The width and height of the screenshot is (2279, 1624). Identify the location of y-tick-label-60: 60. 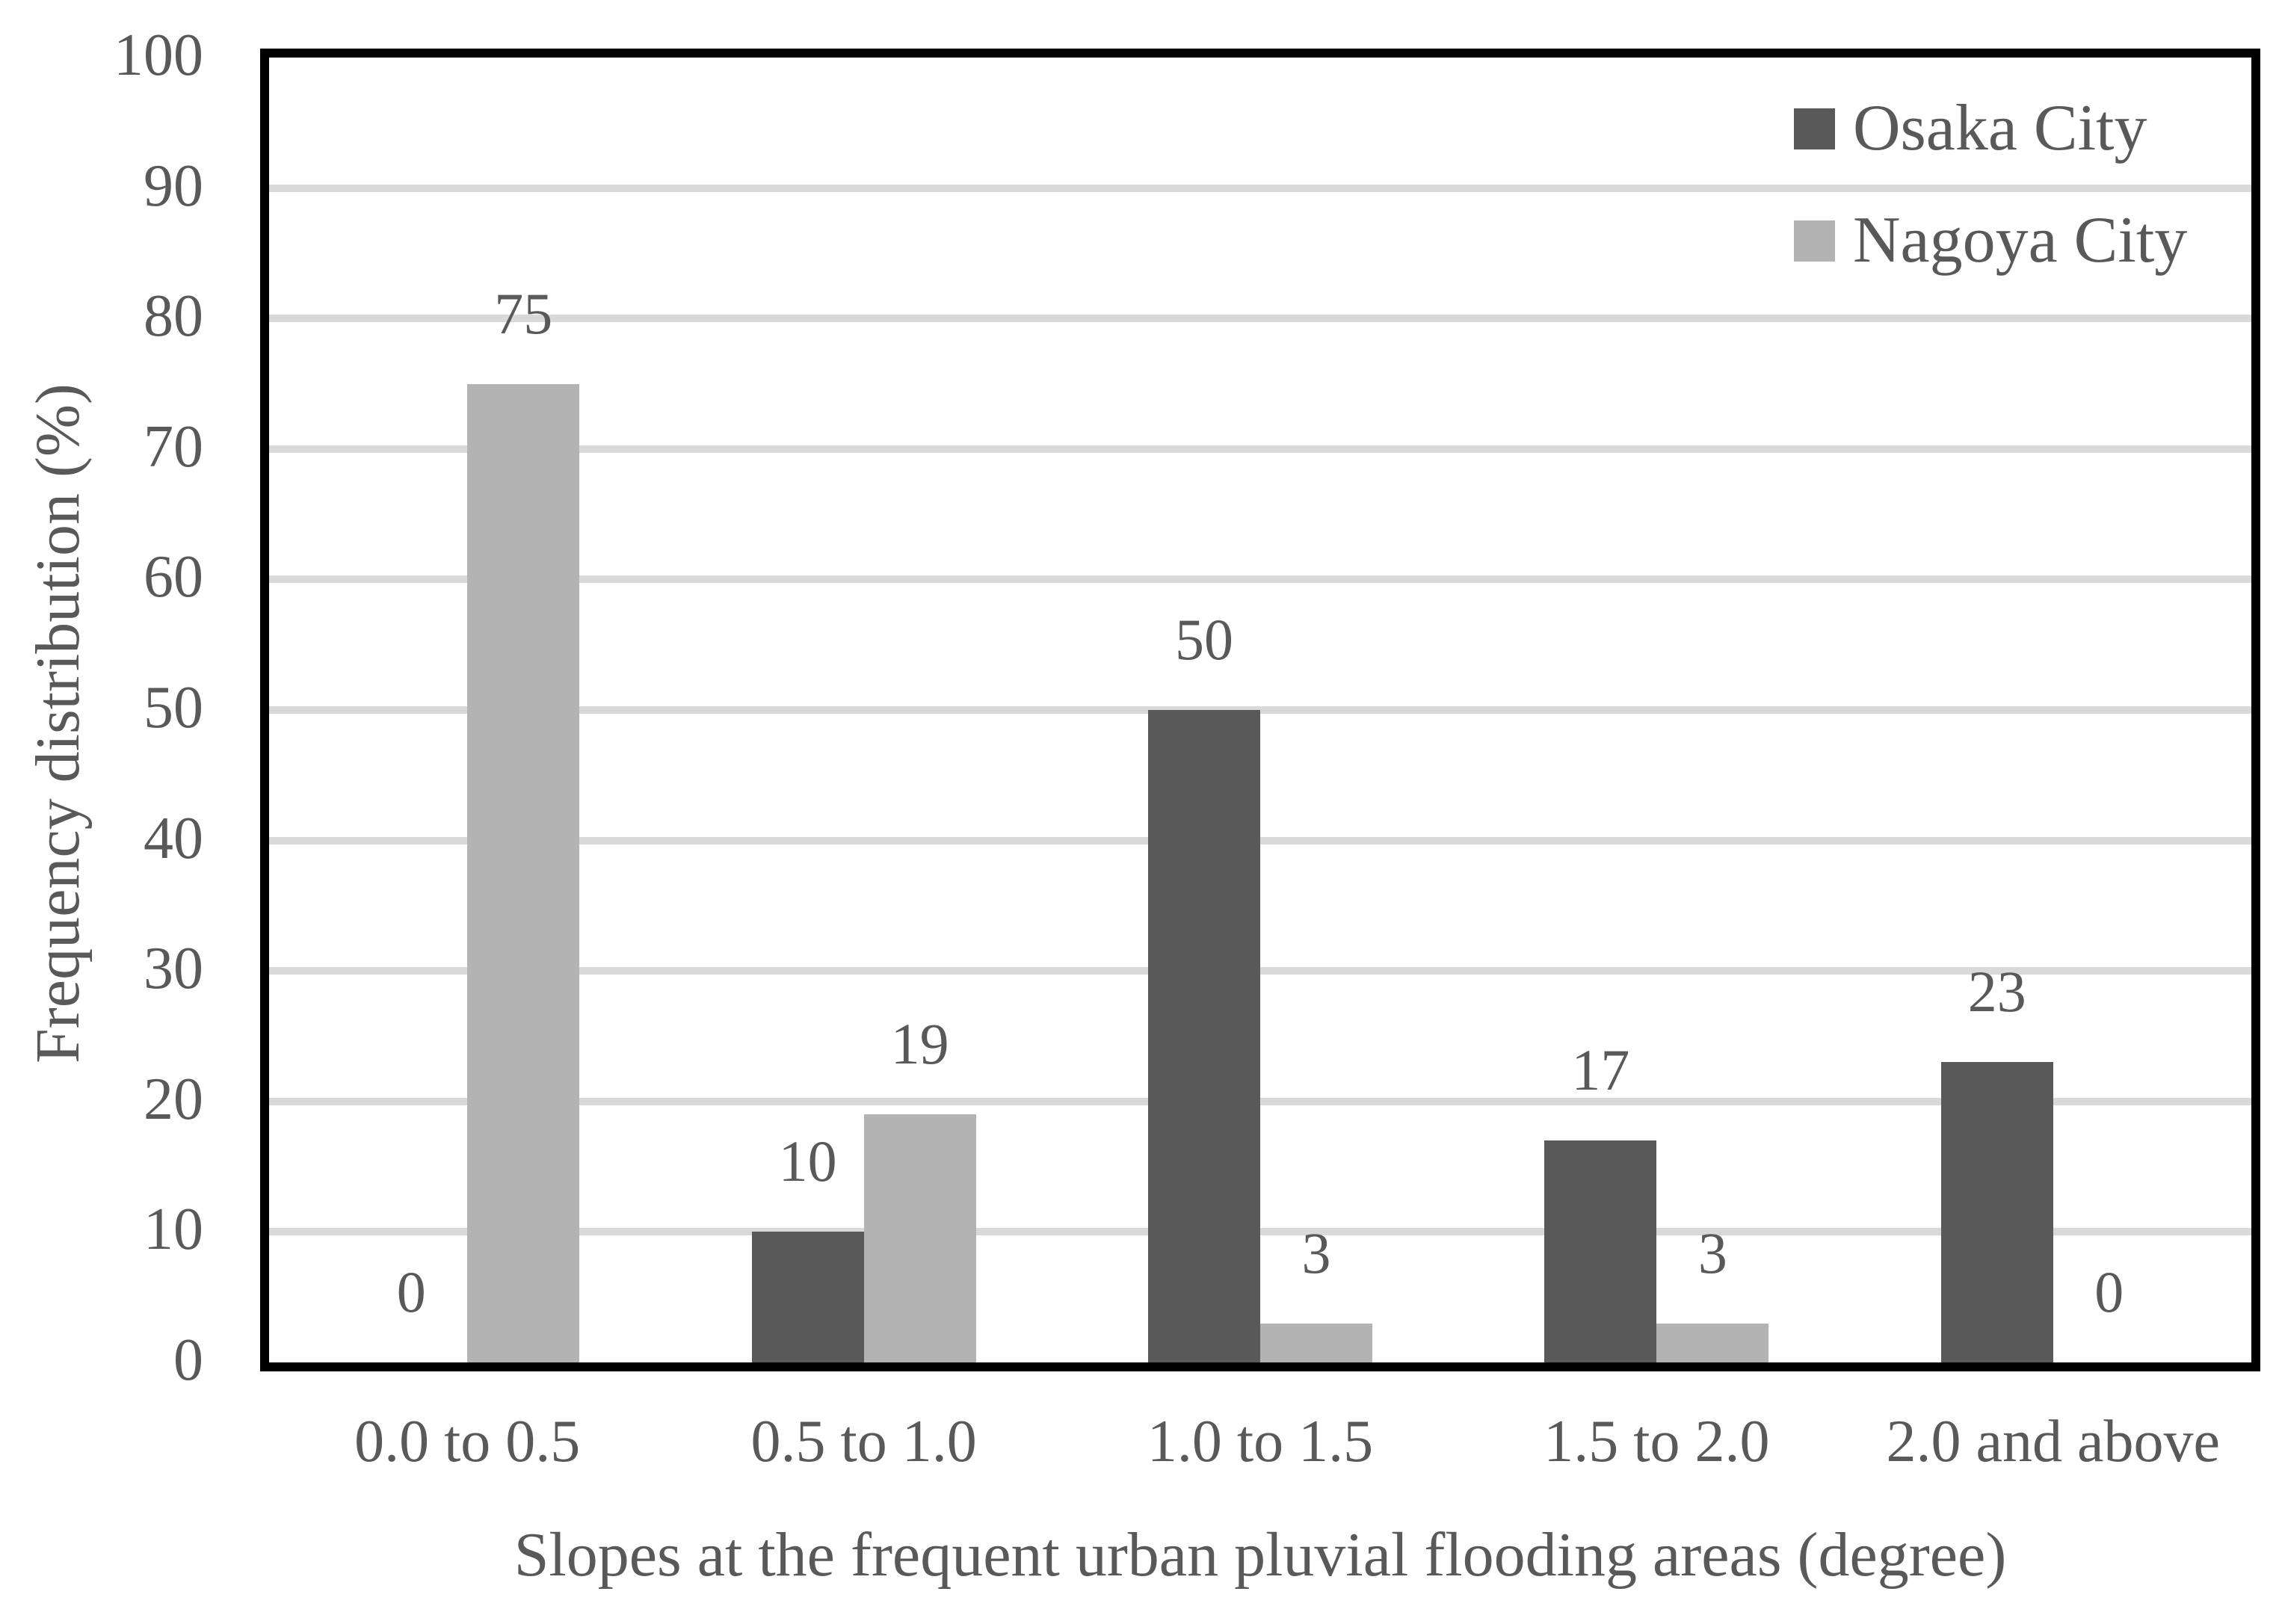
(173, 578).